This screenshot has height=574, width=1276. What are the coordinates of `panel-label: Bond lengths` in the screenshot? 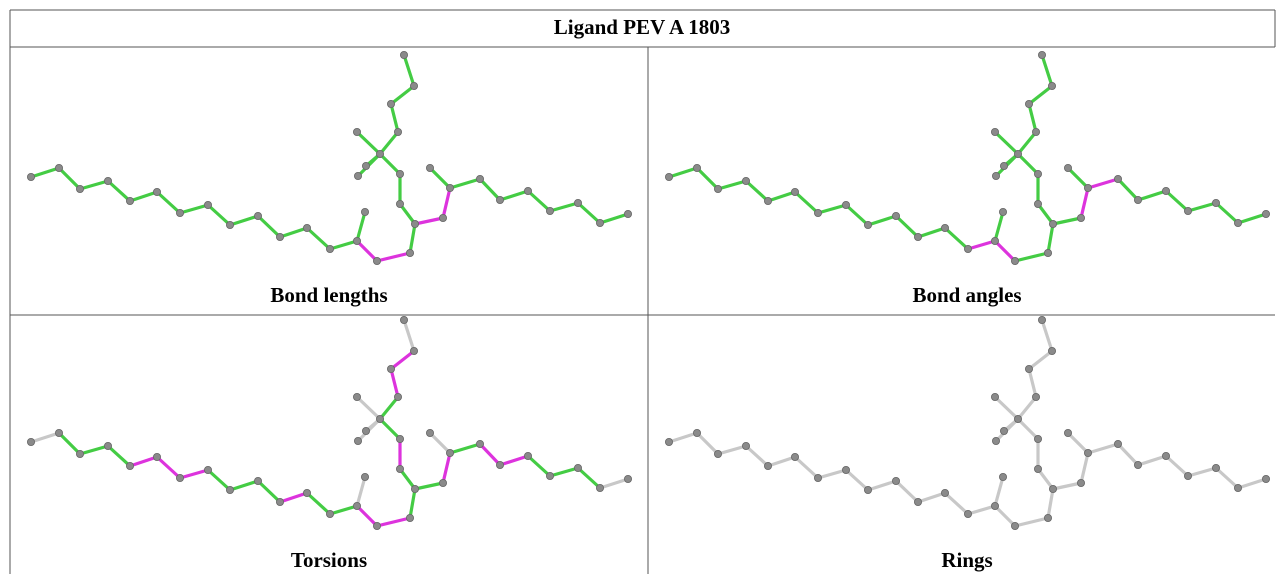 It's located at (328, 295).